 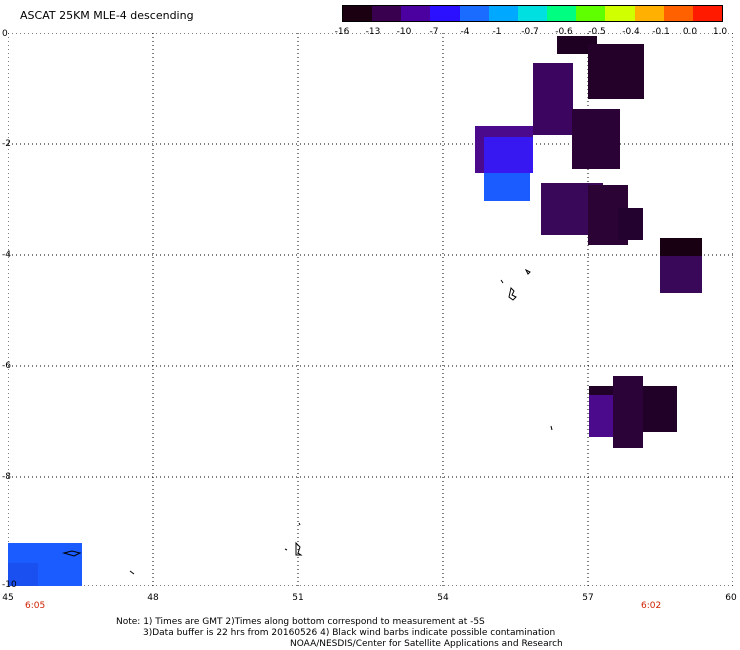 I want to click on colorbar-tick-label: -1, so click(x=497, y=32).